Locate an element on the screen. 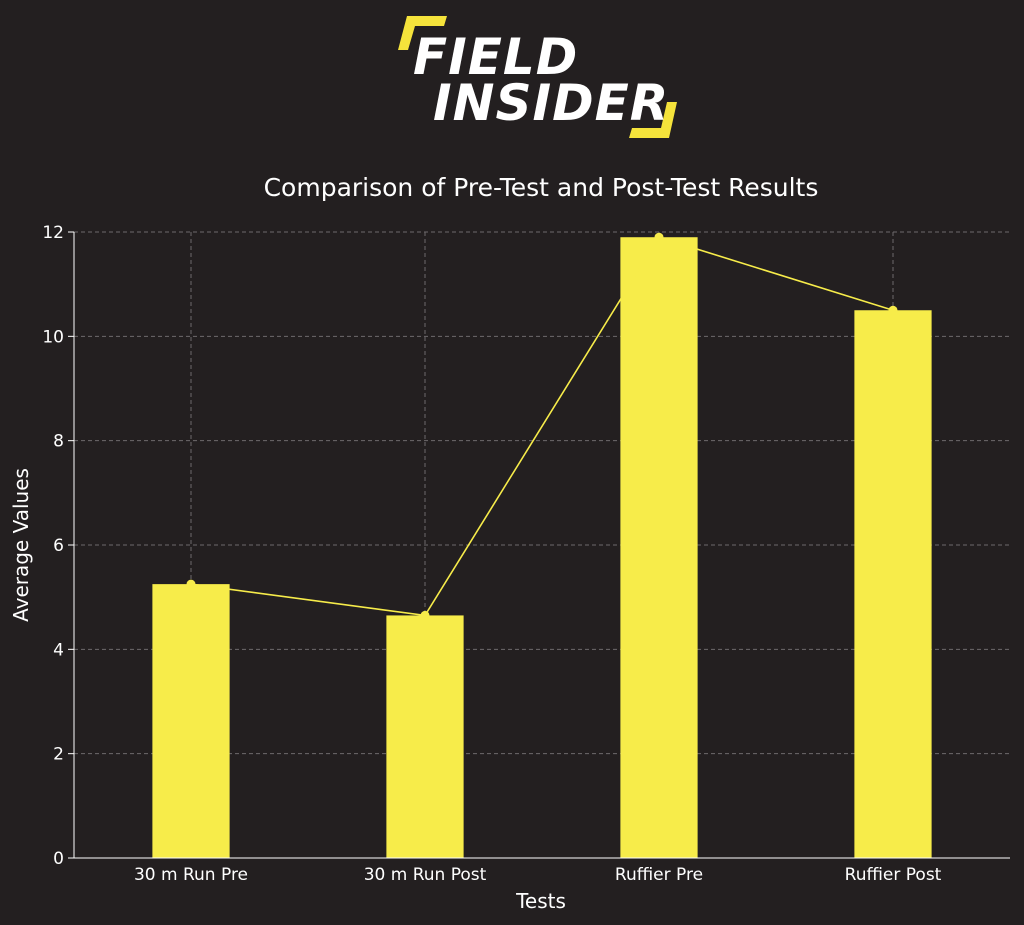  y-tick-label-4: 8 is located at coordinates (58, 442).